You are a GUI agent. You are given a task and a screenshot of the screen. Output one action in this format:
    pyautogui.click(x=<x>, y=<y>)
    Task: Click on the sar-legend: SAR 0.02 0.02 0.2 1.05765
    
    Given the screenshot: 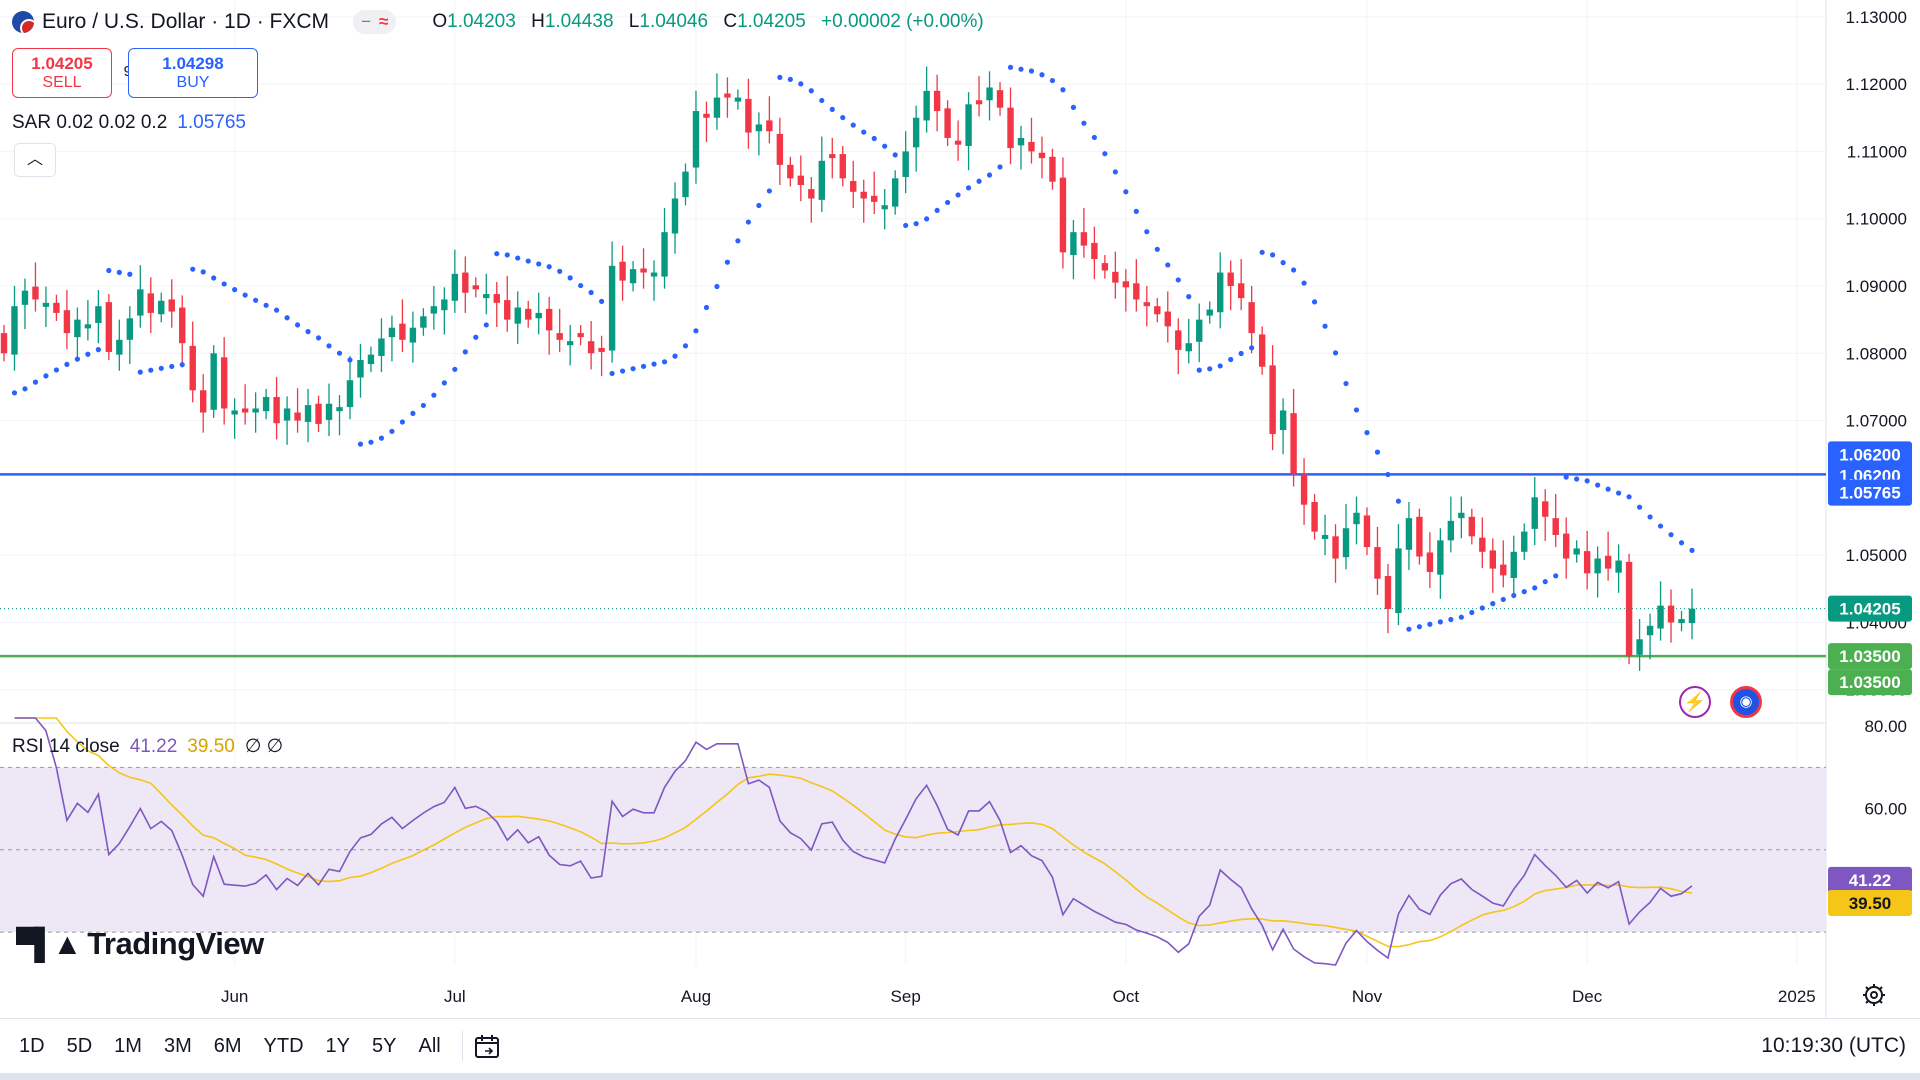 What is the action you would take?
    pyautogui.click(x=129, y=123)
    